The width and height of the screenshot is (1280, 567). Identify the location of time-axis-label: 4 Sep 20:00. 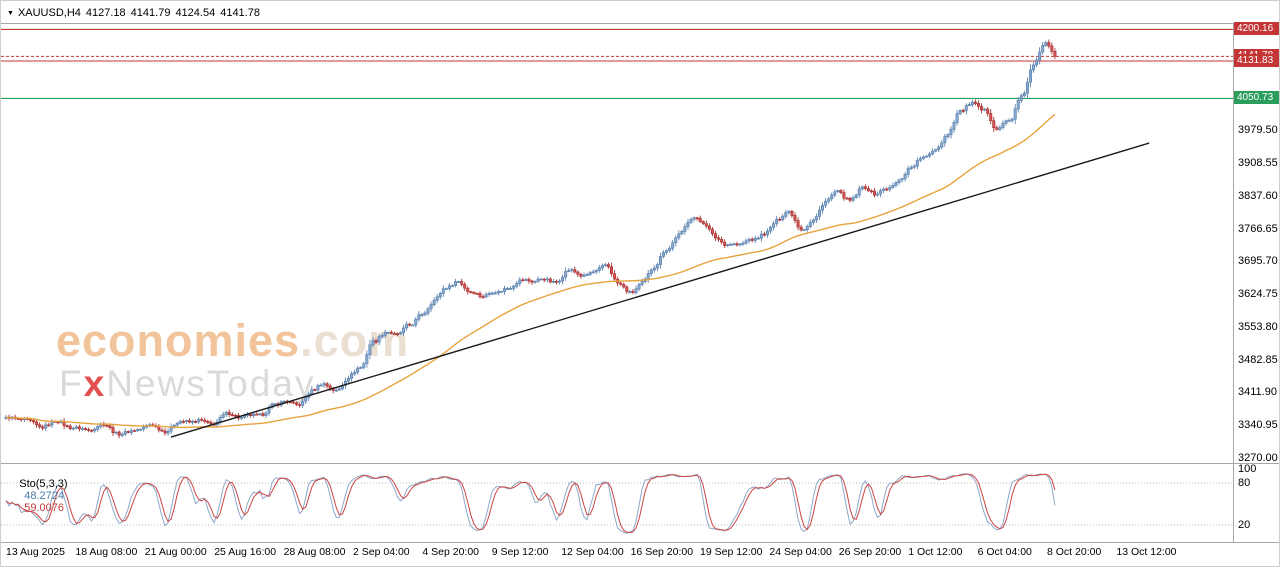
(451, 552).